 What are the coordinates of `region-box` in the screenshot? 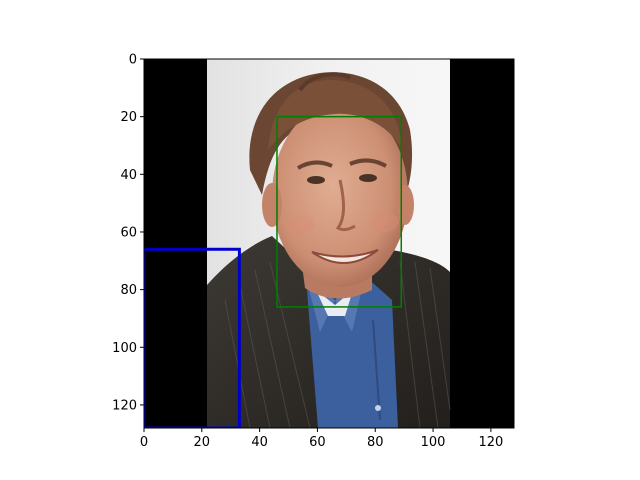 It's located at (192, 337).